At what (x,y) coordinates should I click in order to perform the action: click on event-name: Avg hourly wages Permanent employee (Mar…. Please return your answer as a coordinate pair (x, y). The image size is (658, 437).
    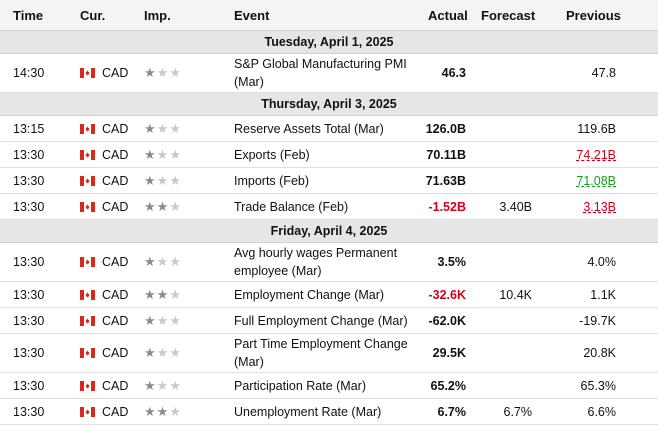
    Looking at the image, I should click on (316, 262).